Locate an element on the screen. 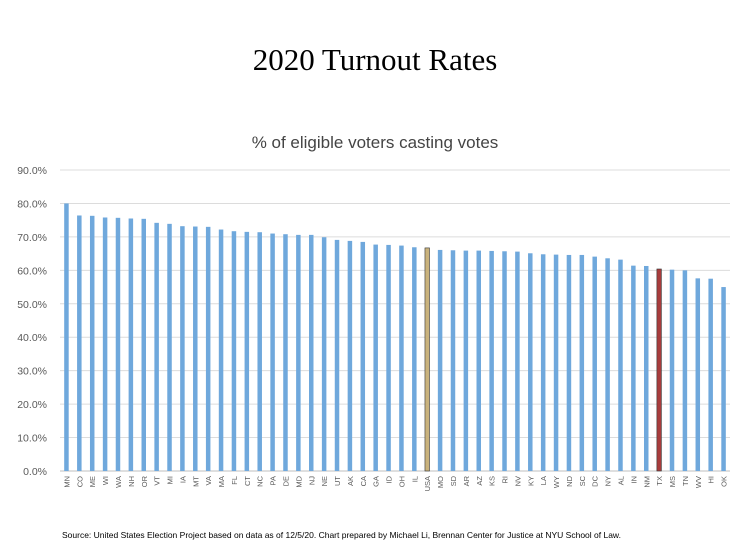 This screenshot has width=750, height=558. x-tick-label: AL is located at coordinates (620, 480).